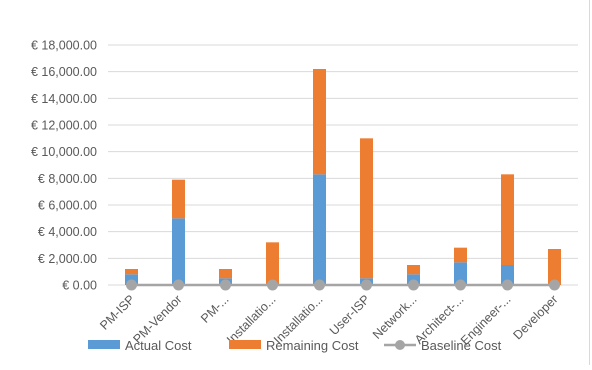  What do you see at coordinates (343, 285) in the screenshot?
I see `baseline-cost-series` at bounding box center [343, 285].